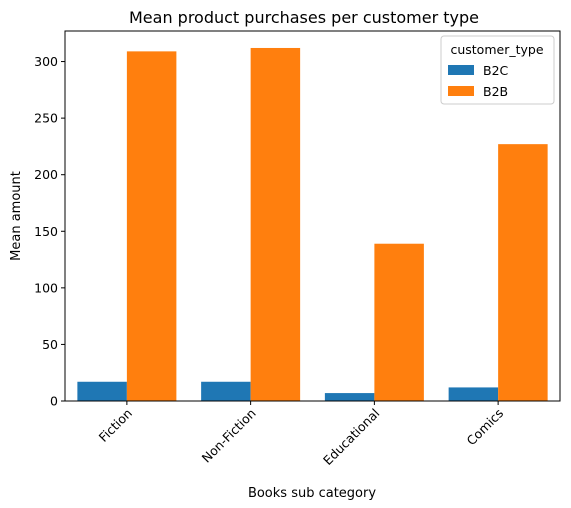 The image size is (571, 508). I want to click on chart-title: Mean product purchases per customer type, so click(304, 17).